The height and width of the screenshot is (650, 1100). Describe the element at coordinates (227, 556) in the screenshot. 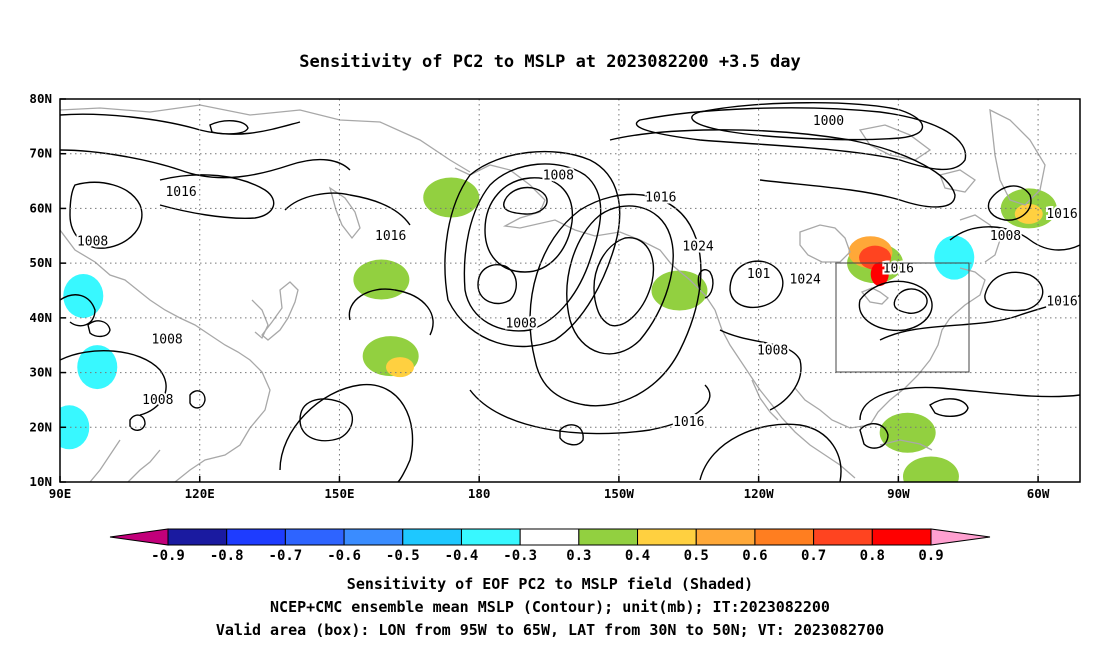

I see `colorbar-tick-label: -0.8` at that location.